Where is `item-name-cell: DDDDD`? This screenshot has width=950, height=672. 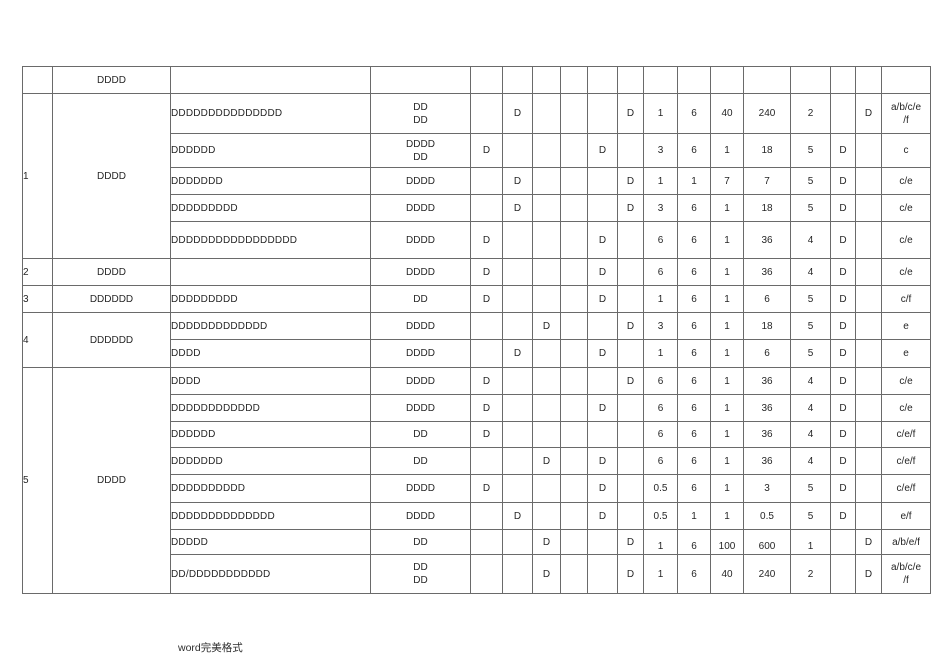 item-name-cell: DDDDD is located at coordinates (270, 542).